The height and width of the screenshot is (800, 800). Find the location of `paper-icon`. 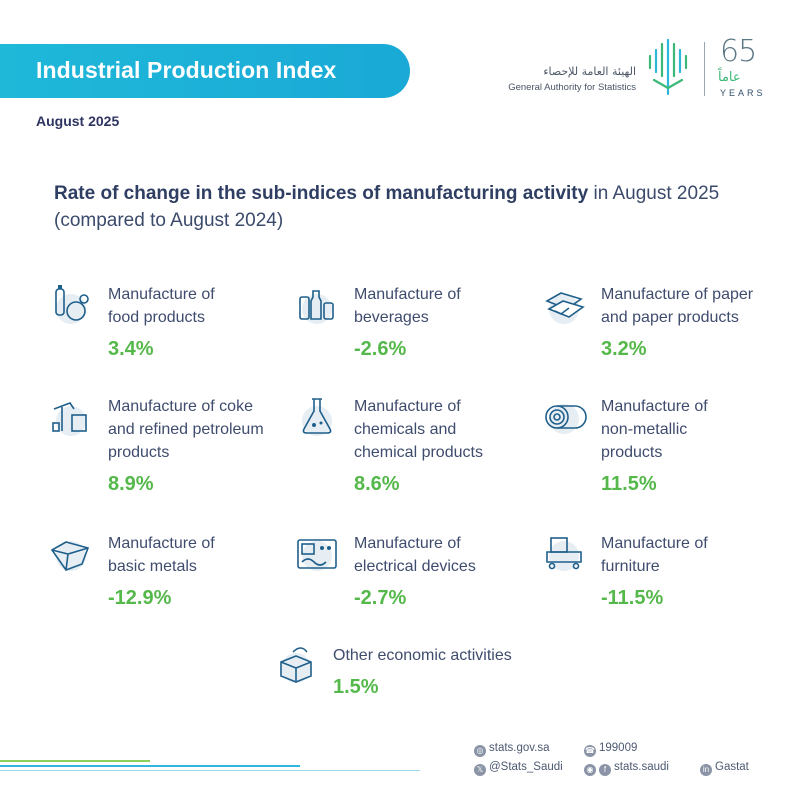

paper-icon is located at coordinates (565, 308).